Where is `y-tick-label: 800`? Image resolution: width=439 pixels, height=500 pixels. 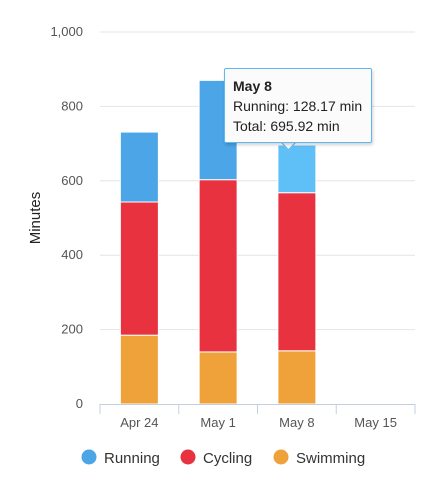
y-tick-label: 800 is located at coordinates (72, 105).